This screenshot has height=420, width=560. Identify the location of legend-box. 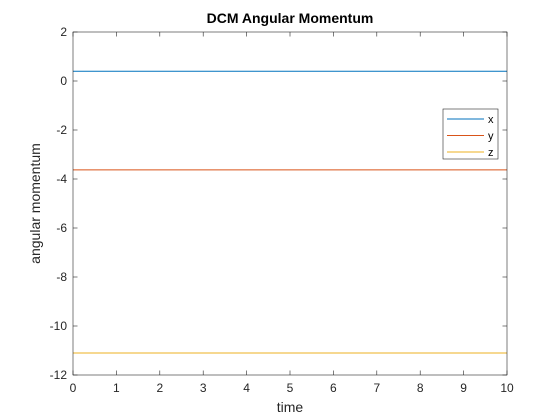
(470, 134).